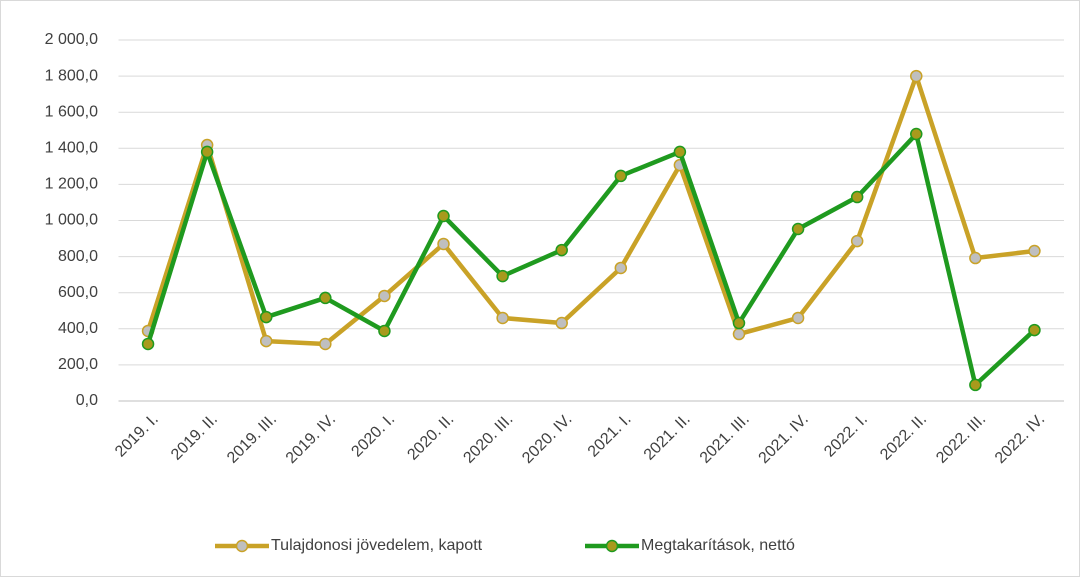 This screenshot has height=583, width=1081. What do you see at coordinates (71, 75) in the screenshot?
I see `y-tick-label: 1 800,0` at bounding box center [71, 75].